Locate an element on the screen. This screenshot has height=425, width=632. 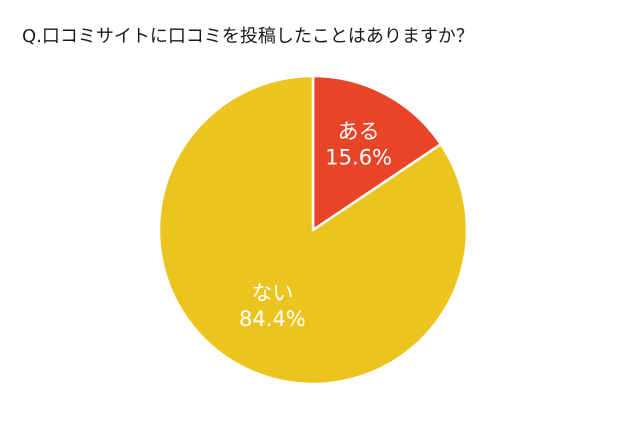
chart-title: Q.口コミサイトに口コミを投稿したことはありますか？ is located at coordinates (248, 36).